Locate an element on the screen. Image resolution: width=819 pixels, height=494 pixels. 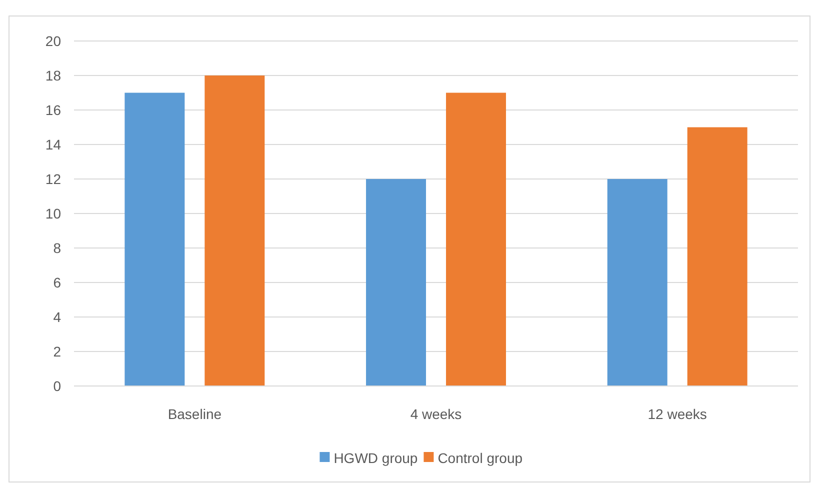
x-tick-label: 12 weeks is located at coordinates (677, 414).